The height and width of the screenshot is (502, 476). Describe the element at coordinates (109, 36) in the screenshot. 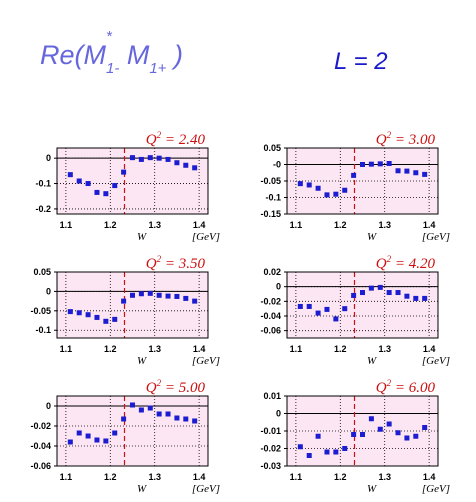

I see `title-superscript-star: *` at that location.